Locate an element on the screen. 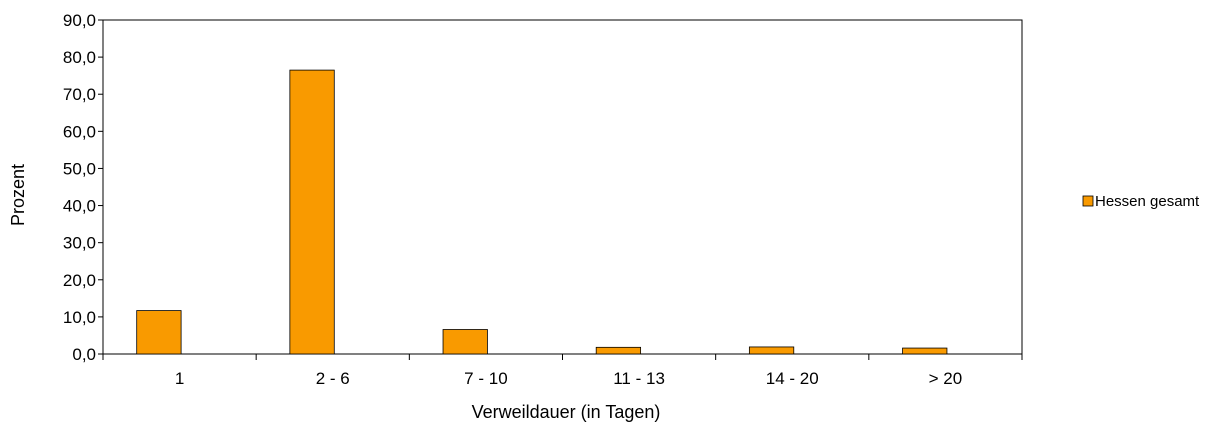  y-tick-label: 0,0 is located at coordinates (84, 354).